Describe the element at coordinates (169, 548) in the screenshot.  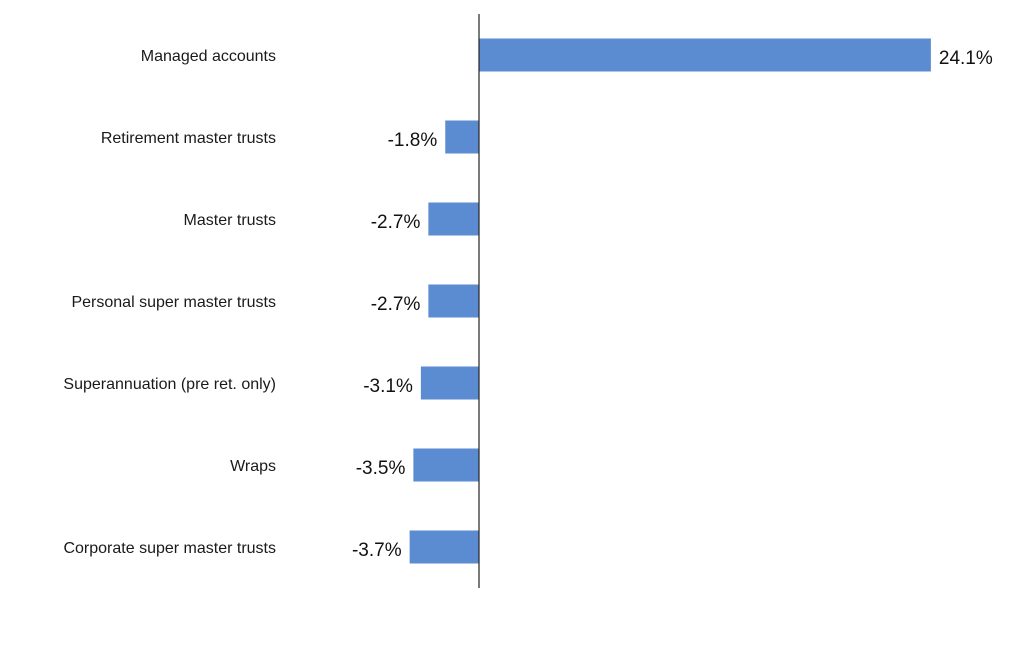
I see `category-label: Corporate super master trusts` at that location.